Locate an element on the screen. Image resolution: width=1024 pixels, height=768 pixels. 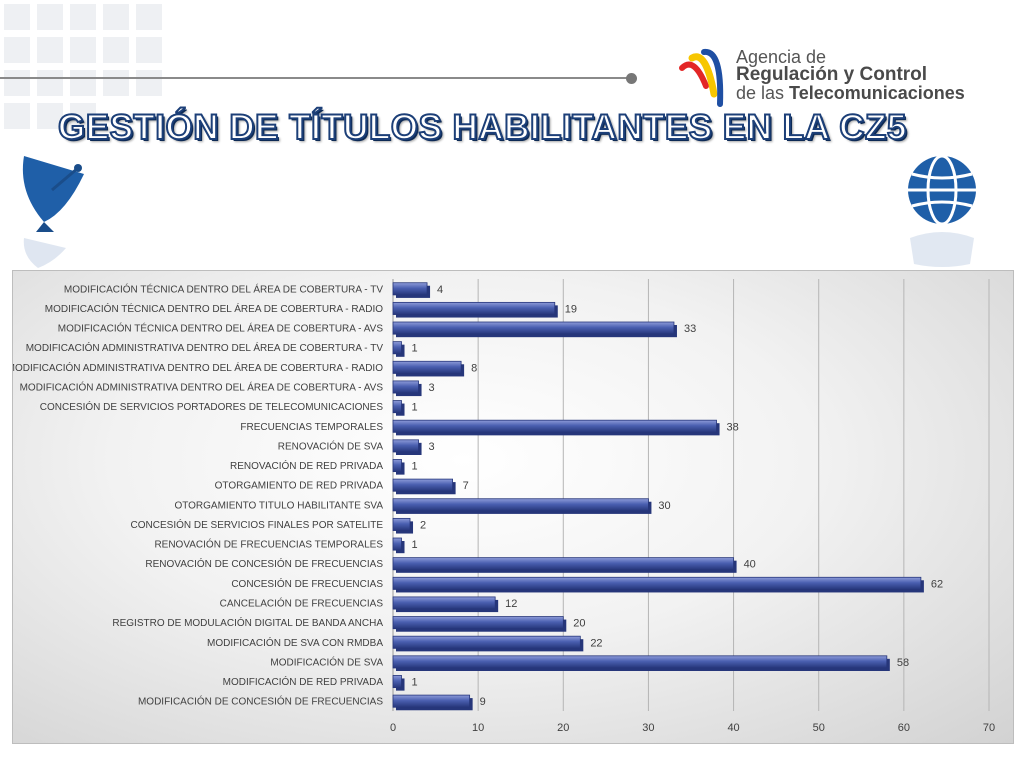
x-tick-label: 70 is located at coordinates (989, 728).